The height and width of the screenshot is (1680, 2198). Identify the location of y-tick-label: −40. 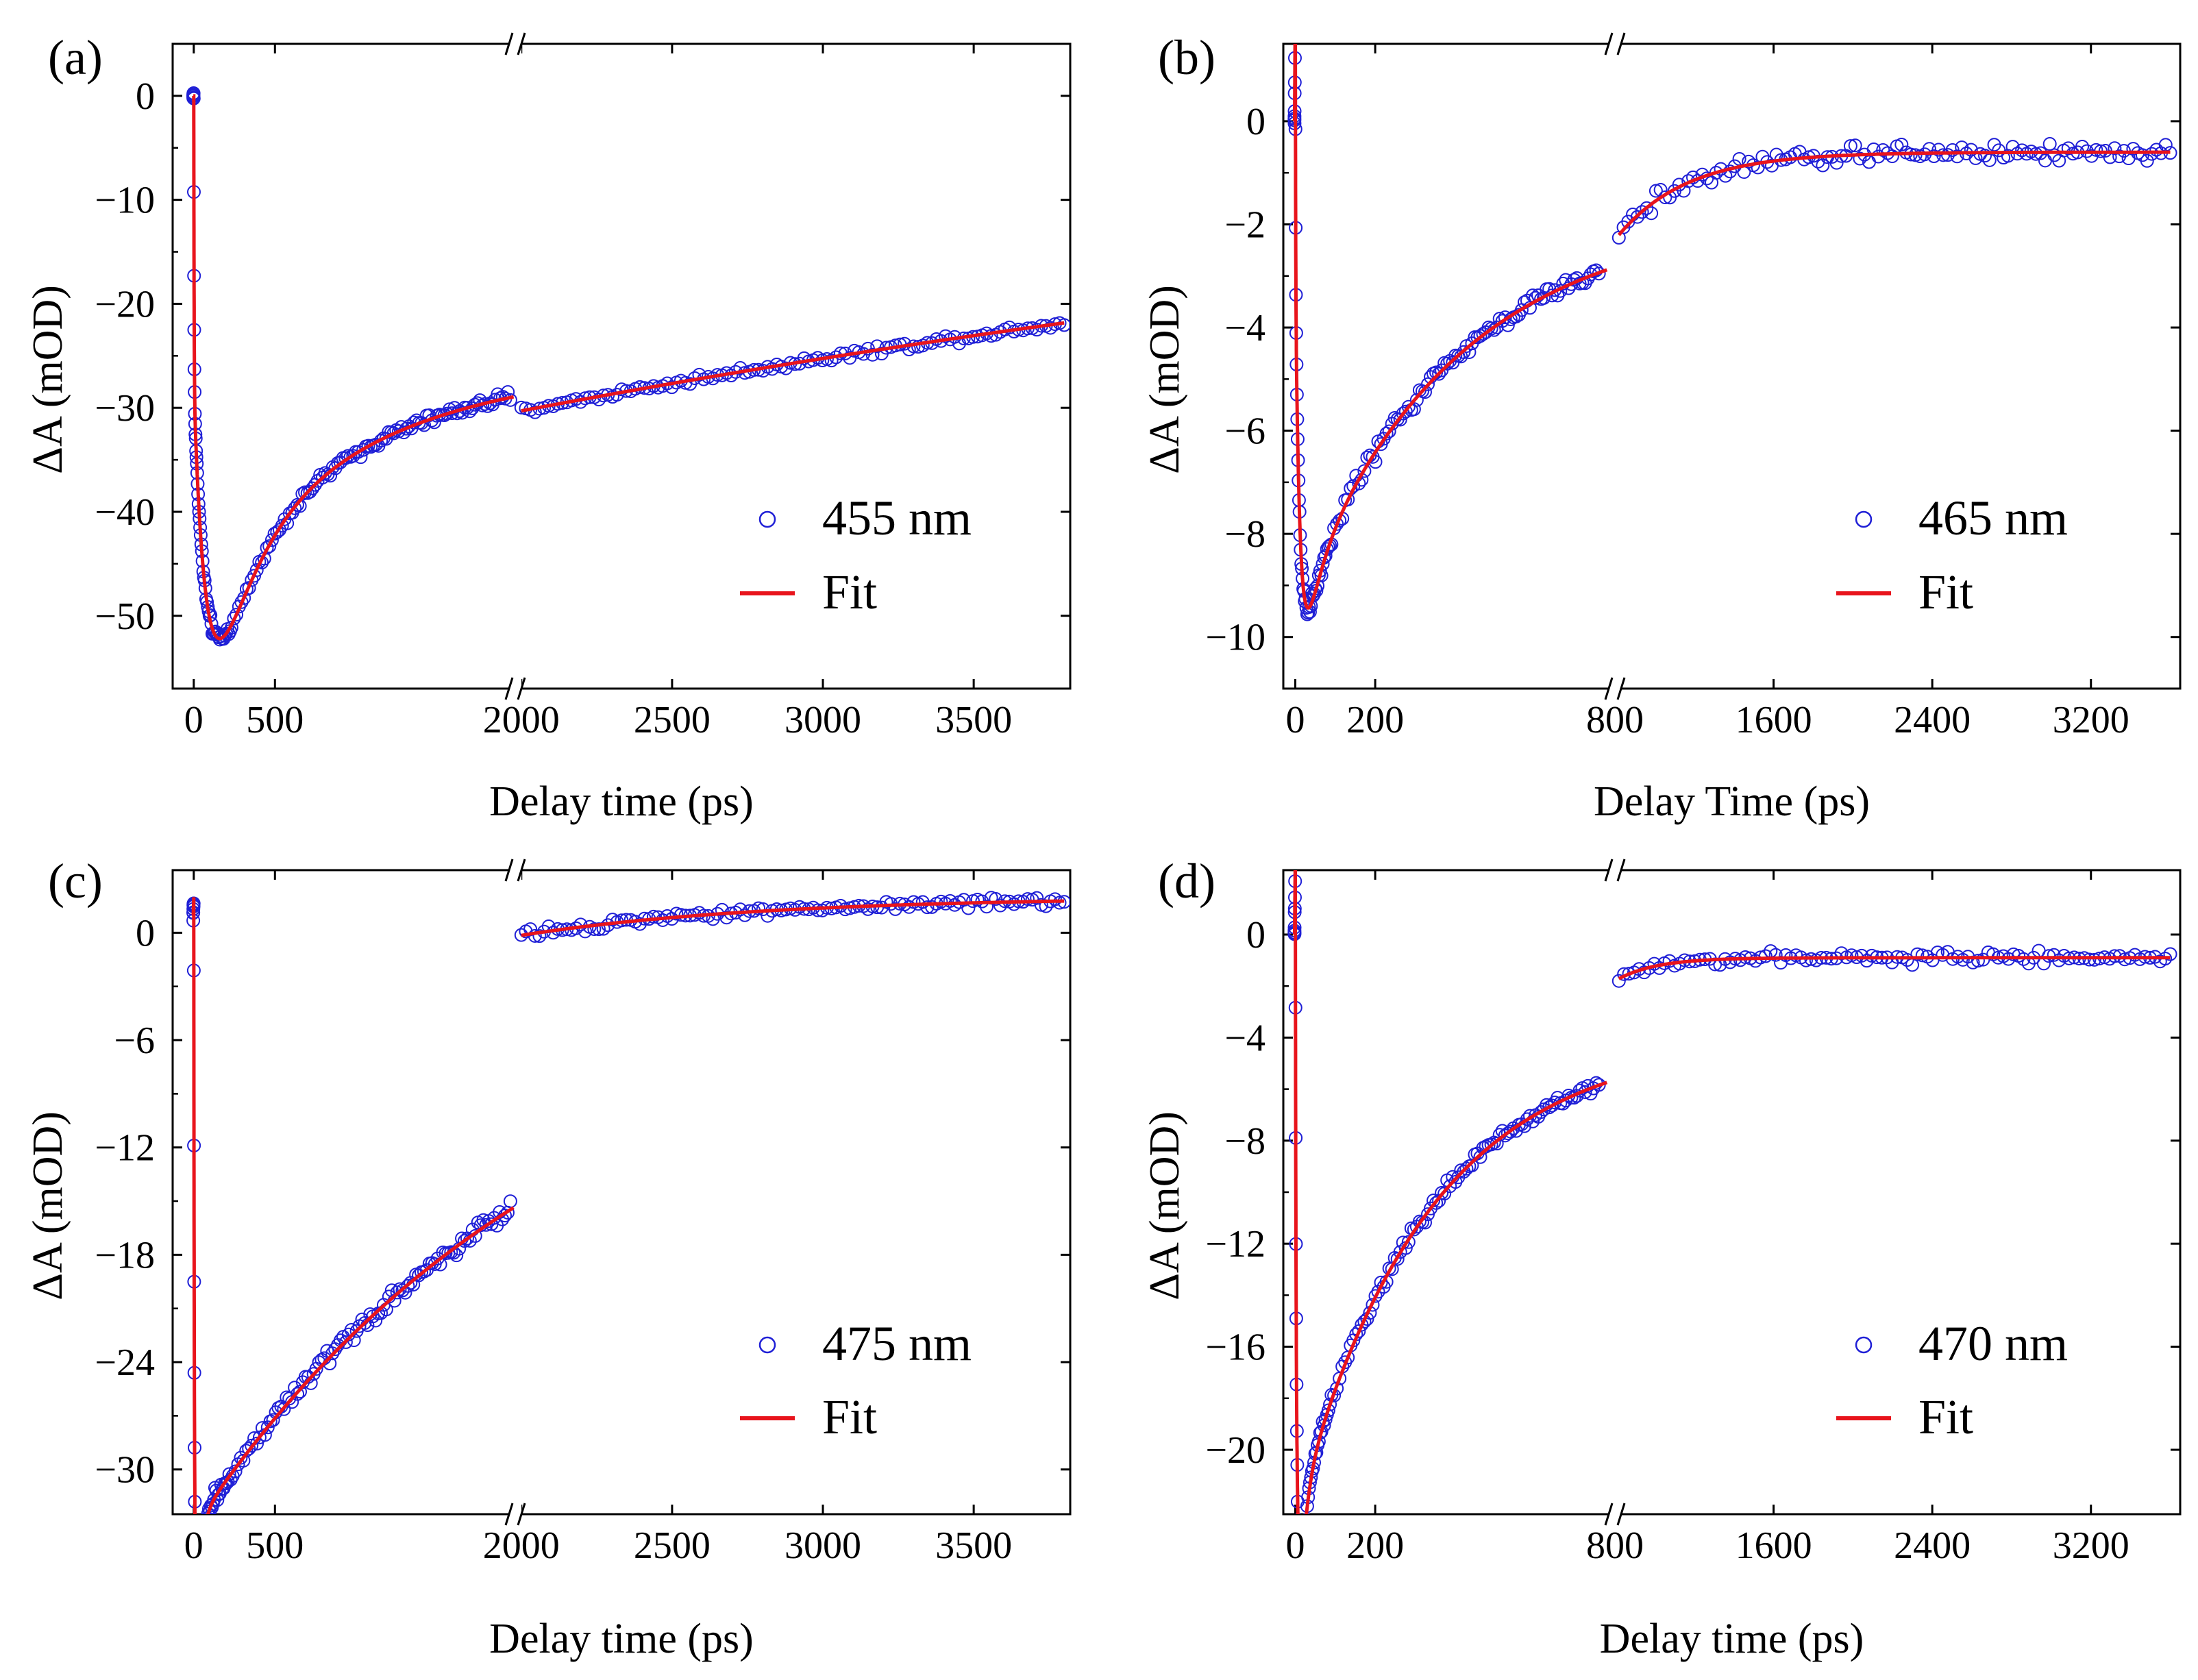
(125, 512).